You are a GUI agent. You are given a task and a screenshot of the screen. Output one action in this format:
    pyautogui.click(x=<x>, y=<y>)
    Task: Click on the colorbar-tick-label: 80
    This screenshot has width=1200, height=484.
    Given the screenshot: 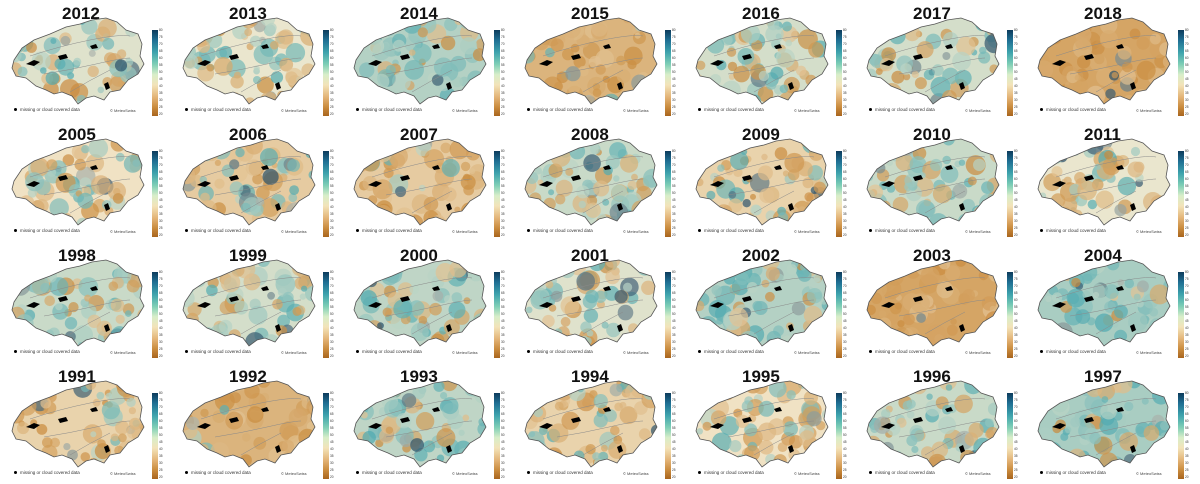 What is the action you would take?
    pyautogui.click(x=503, y=393)
    